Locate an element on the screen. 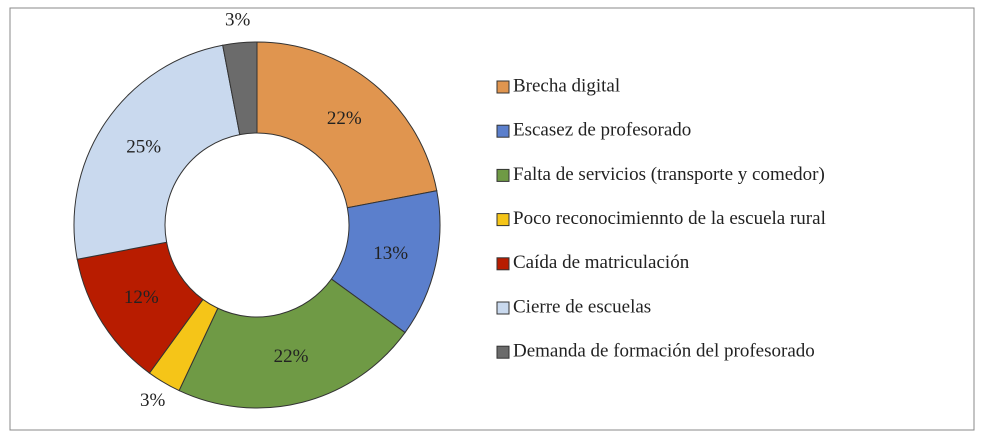  data-label: 12% is located at coordinates (141, 297).